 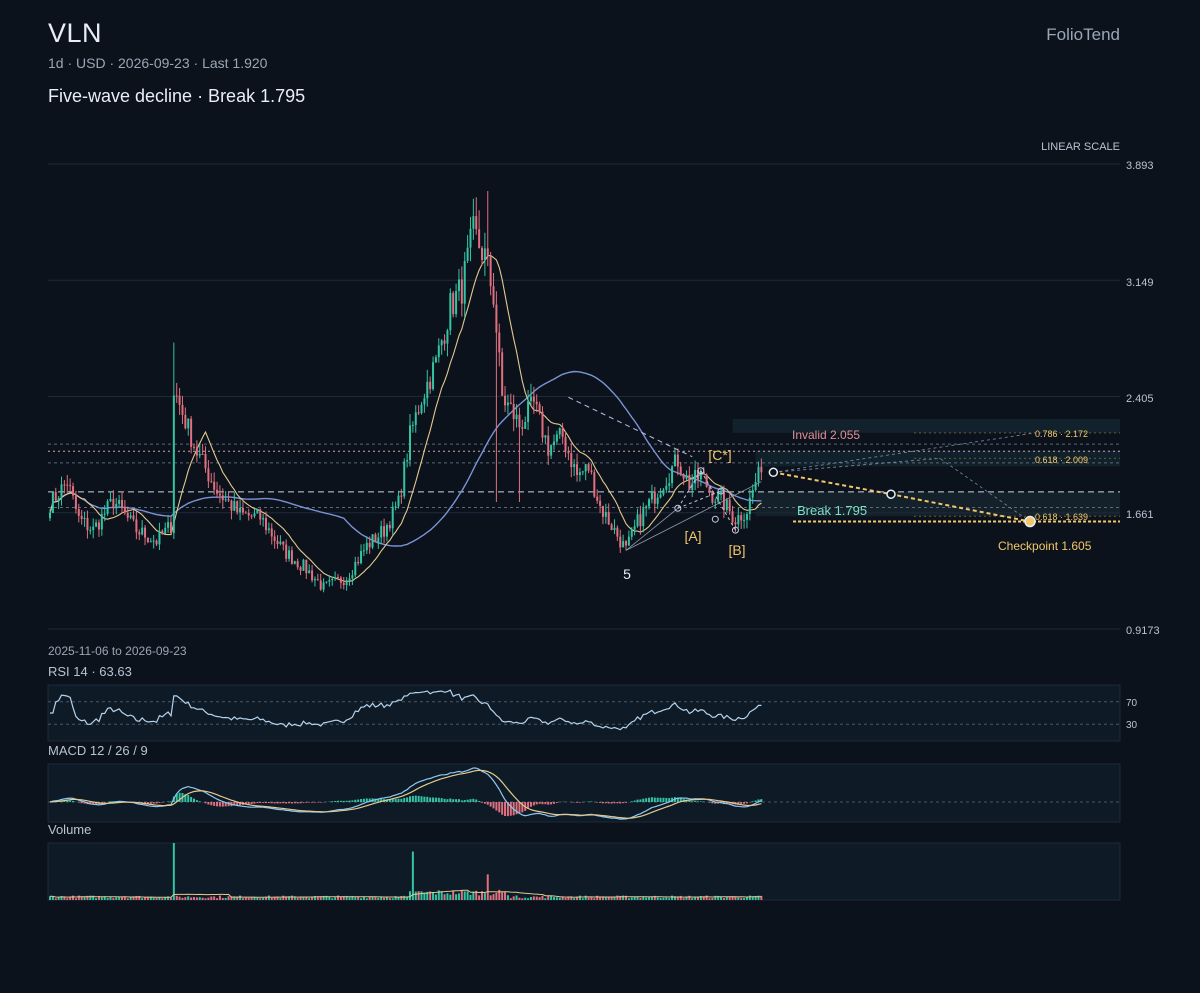 I want to click on invalid-label: Invalid 2.055, so click(x=826, y=435).